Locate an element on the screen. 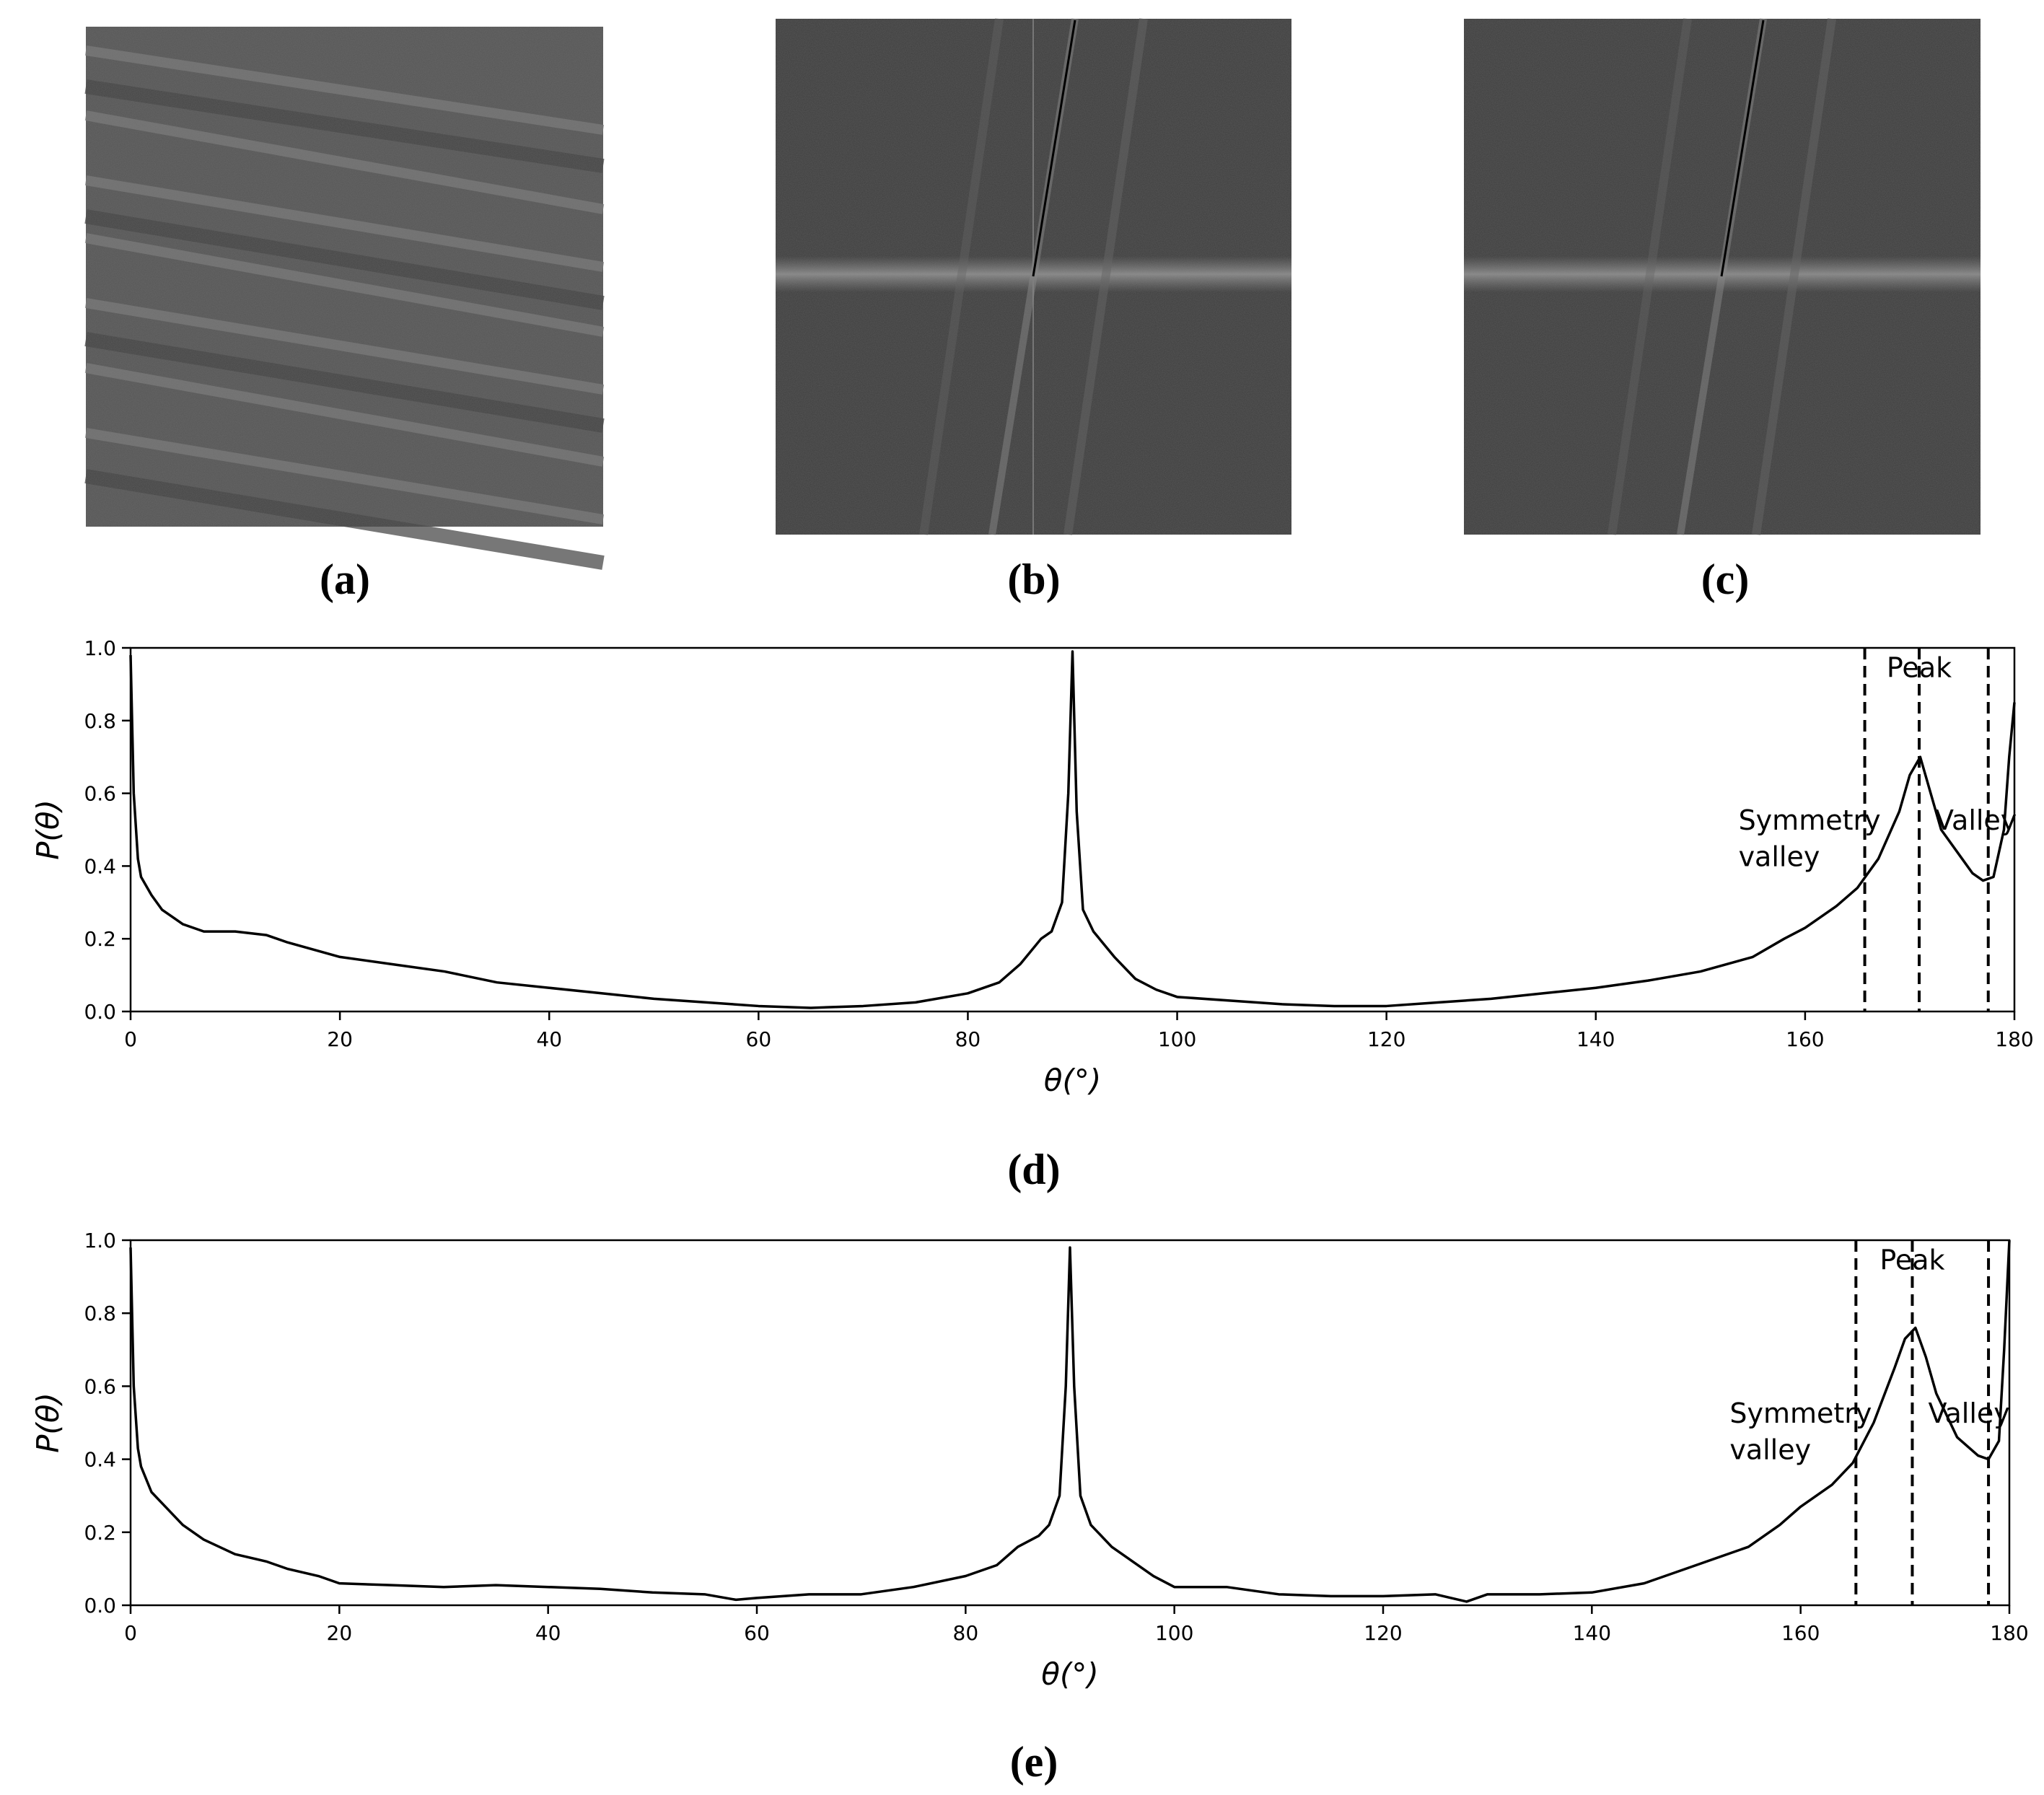  caption: (d) is located at coordinates (1033, 1169).